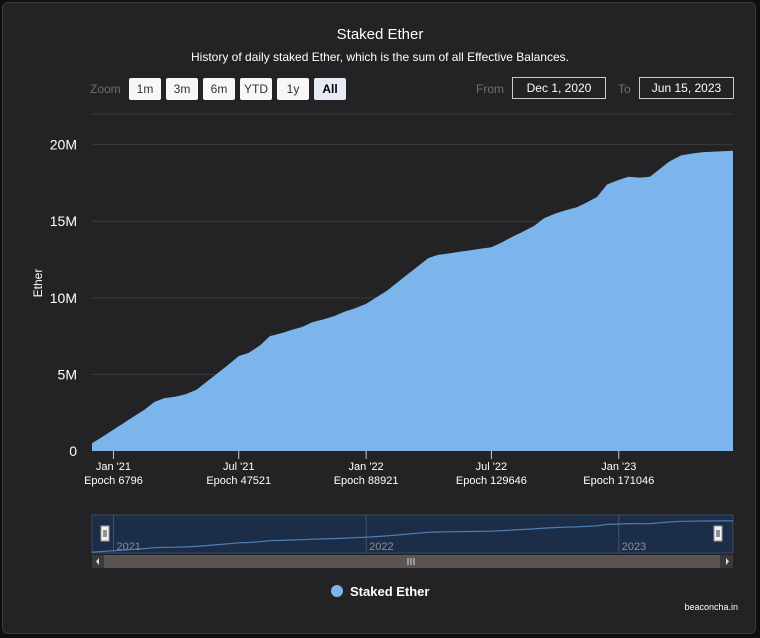  I want to click on y-axis: 0 5M 10M 15M 20M, so click(63, 298).